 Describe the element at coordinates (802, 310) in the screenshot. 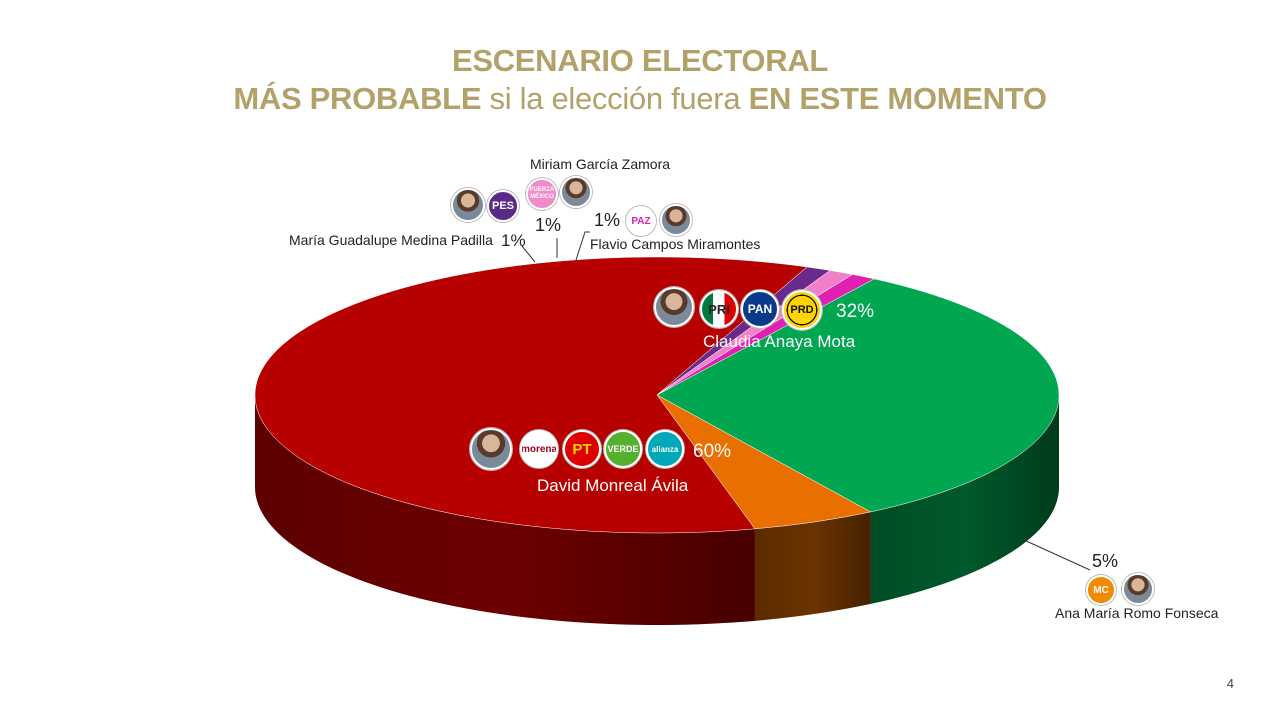

I see `prd-logo-icon: PRD` at that location.